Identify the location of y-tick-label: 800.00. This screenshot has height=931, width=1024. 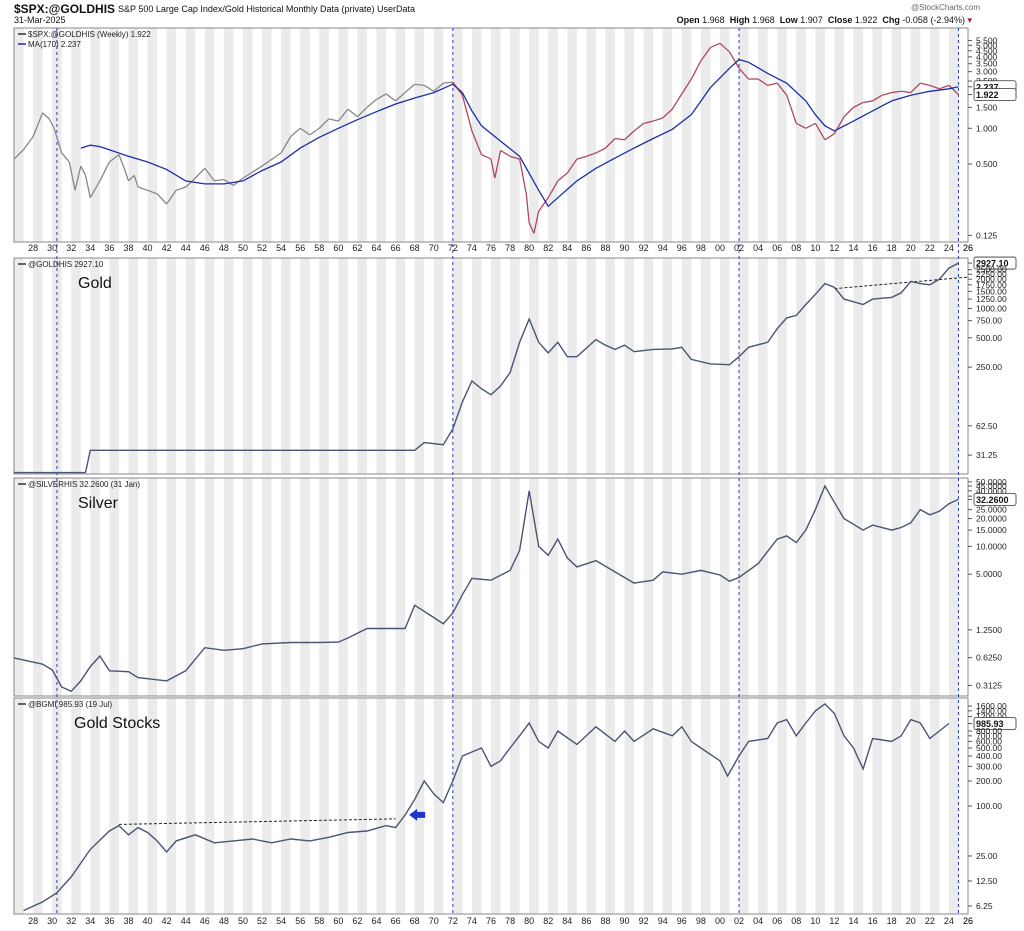
(989, 731).